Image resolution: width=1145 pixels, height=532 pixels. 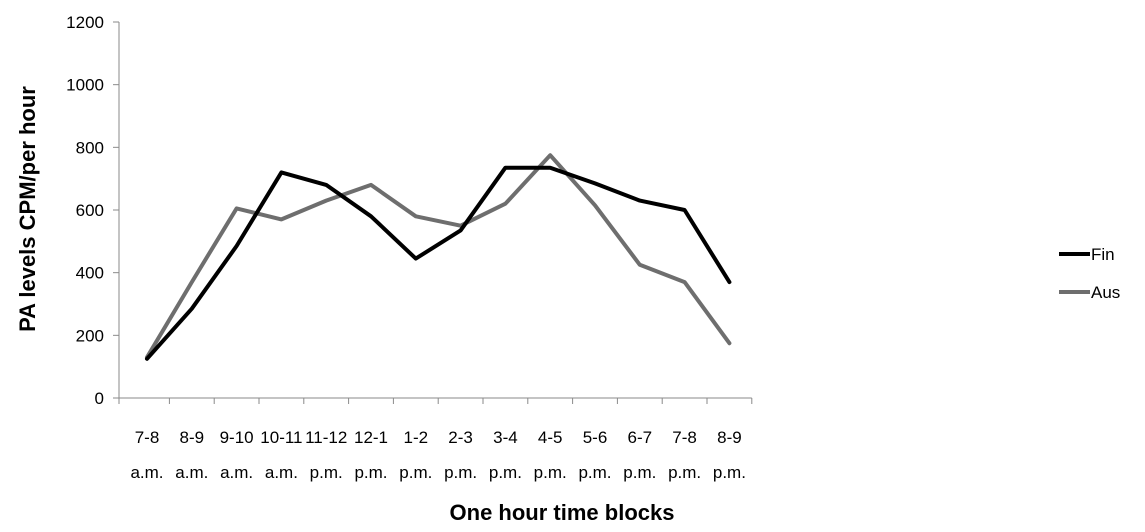 What do you see at coordinates (371, 437) in the screenshot?
I see `x-tick-label: 12-1` at bounding box center [371, 437].